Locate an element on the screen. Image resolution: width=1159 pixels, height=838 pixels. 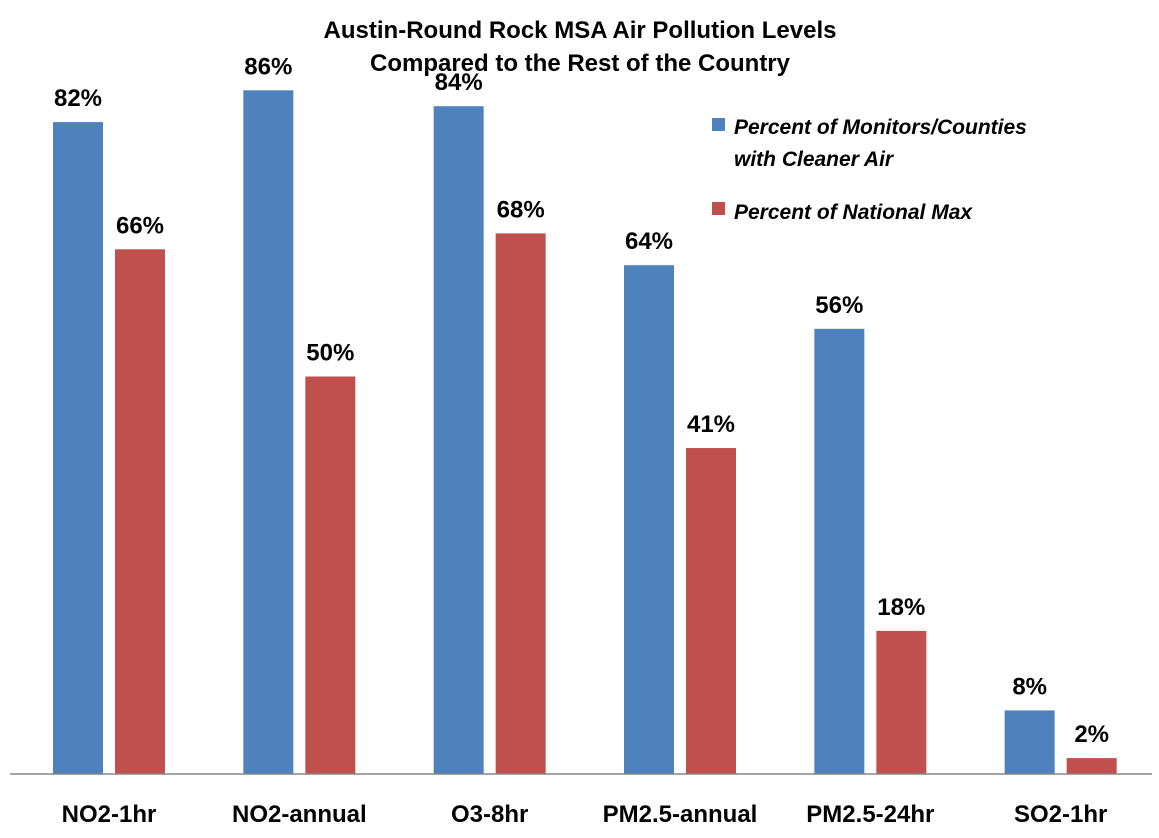
x-tick-label: NO2-annual is located at coordinates (299, 814).